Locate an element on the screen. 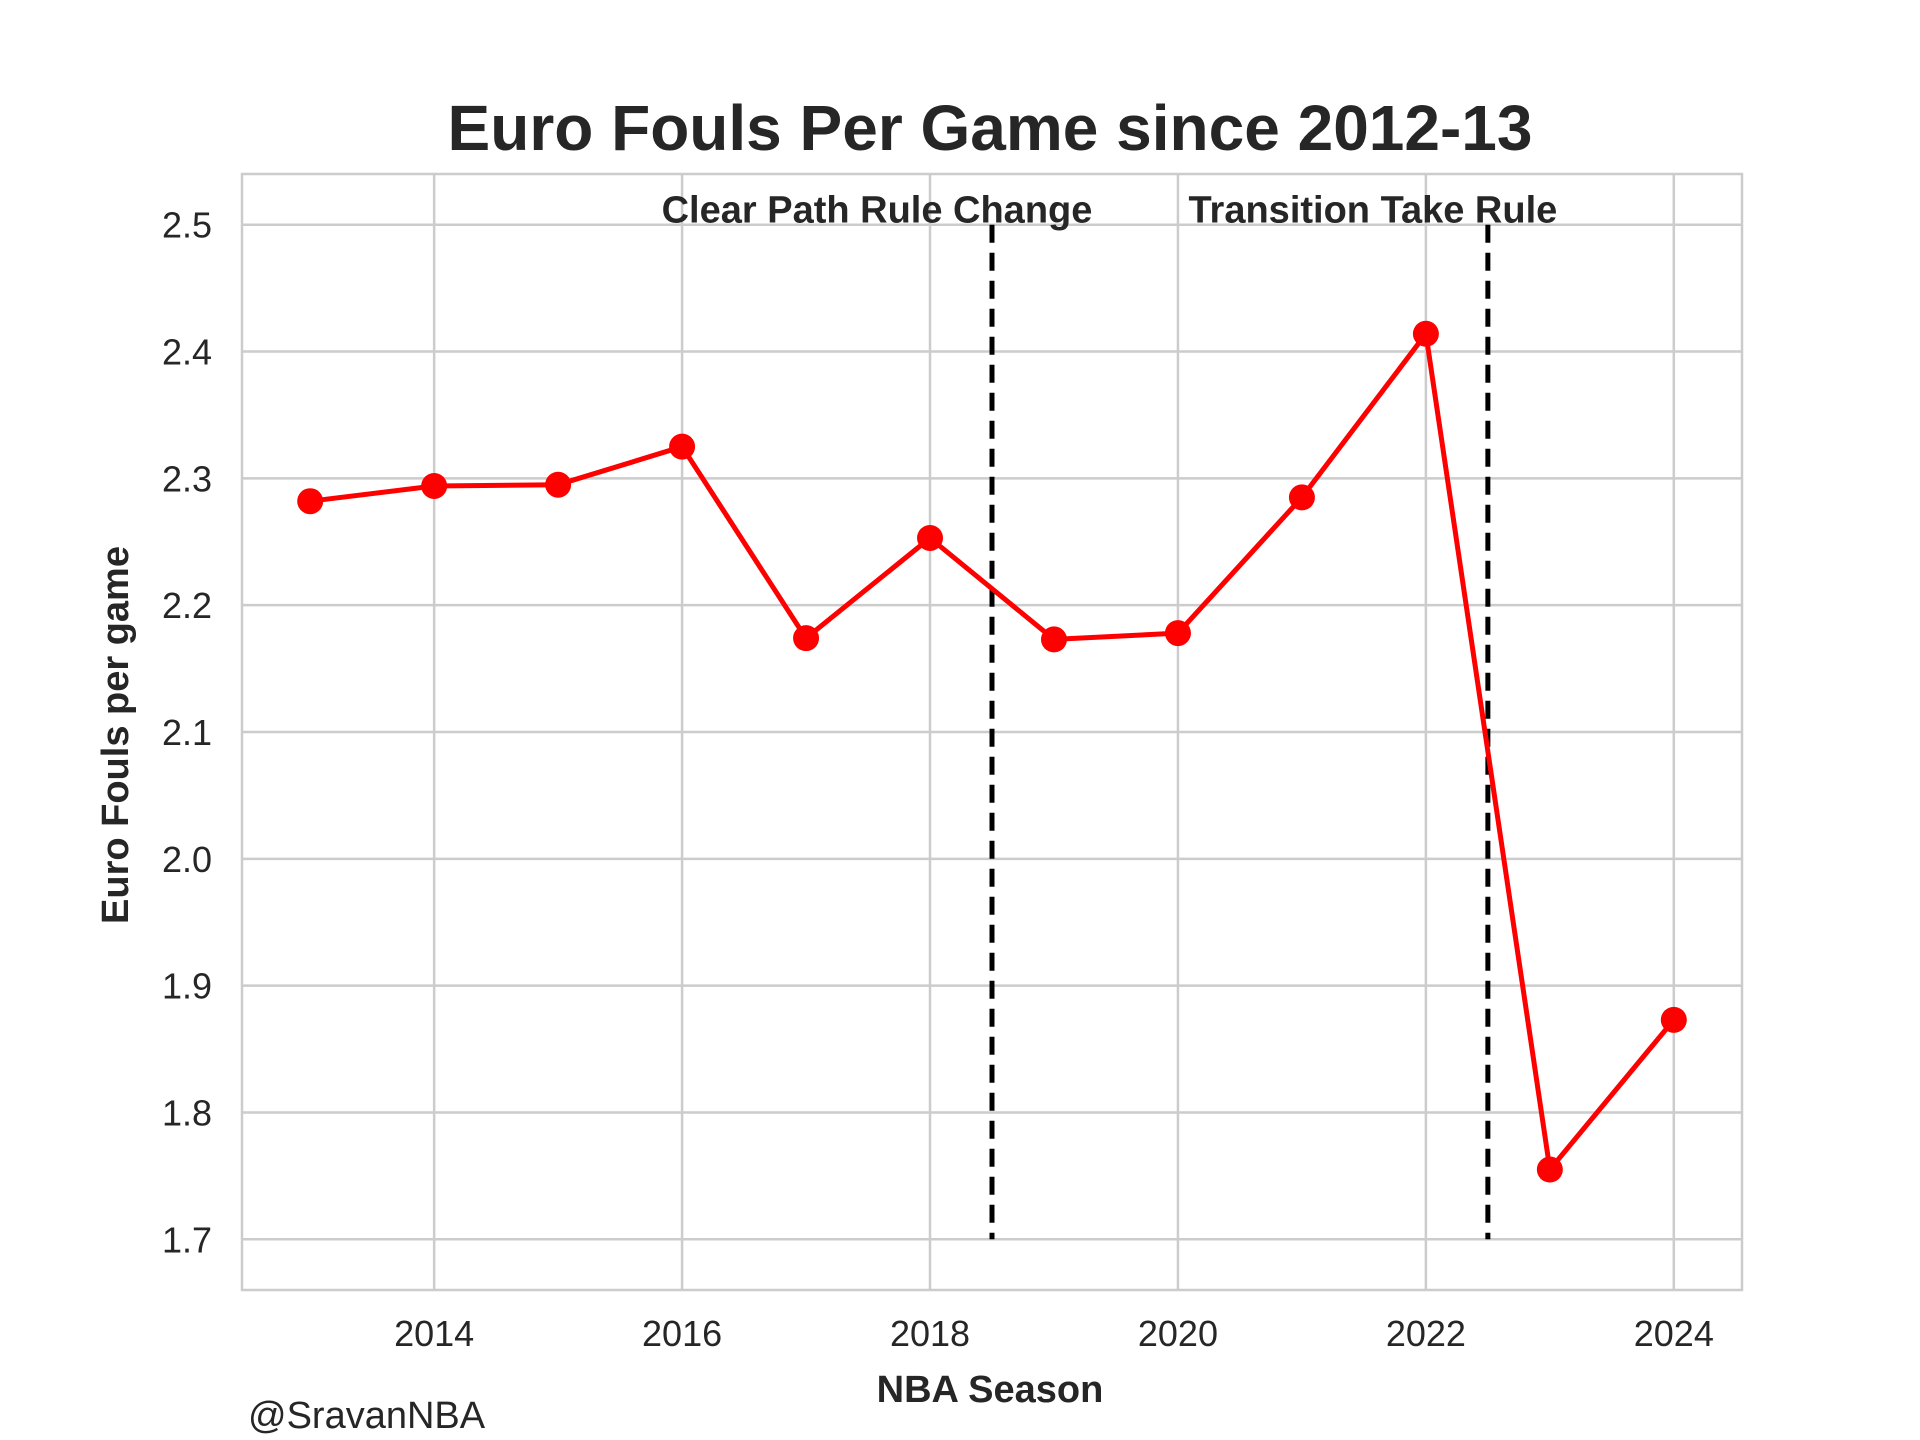 This screenshot has height=1440, width=1920. y-tick-label: 2.2 is located at coordinates (187, 605).